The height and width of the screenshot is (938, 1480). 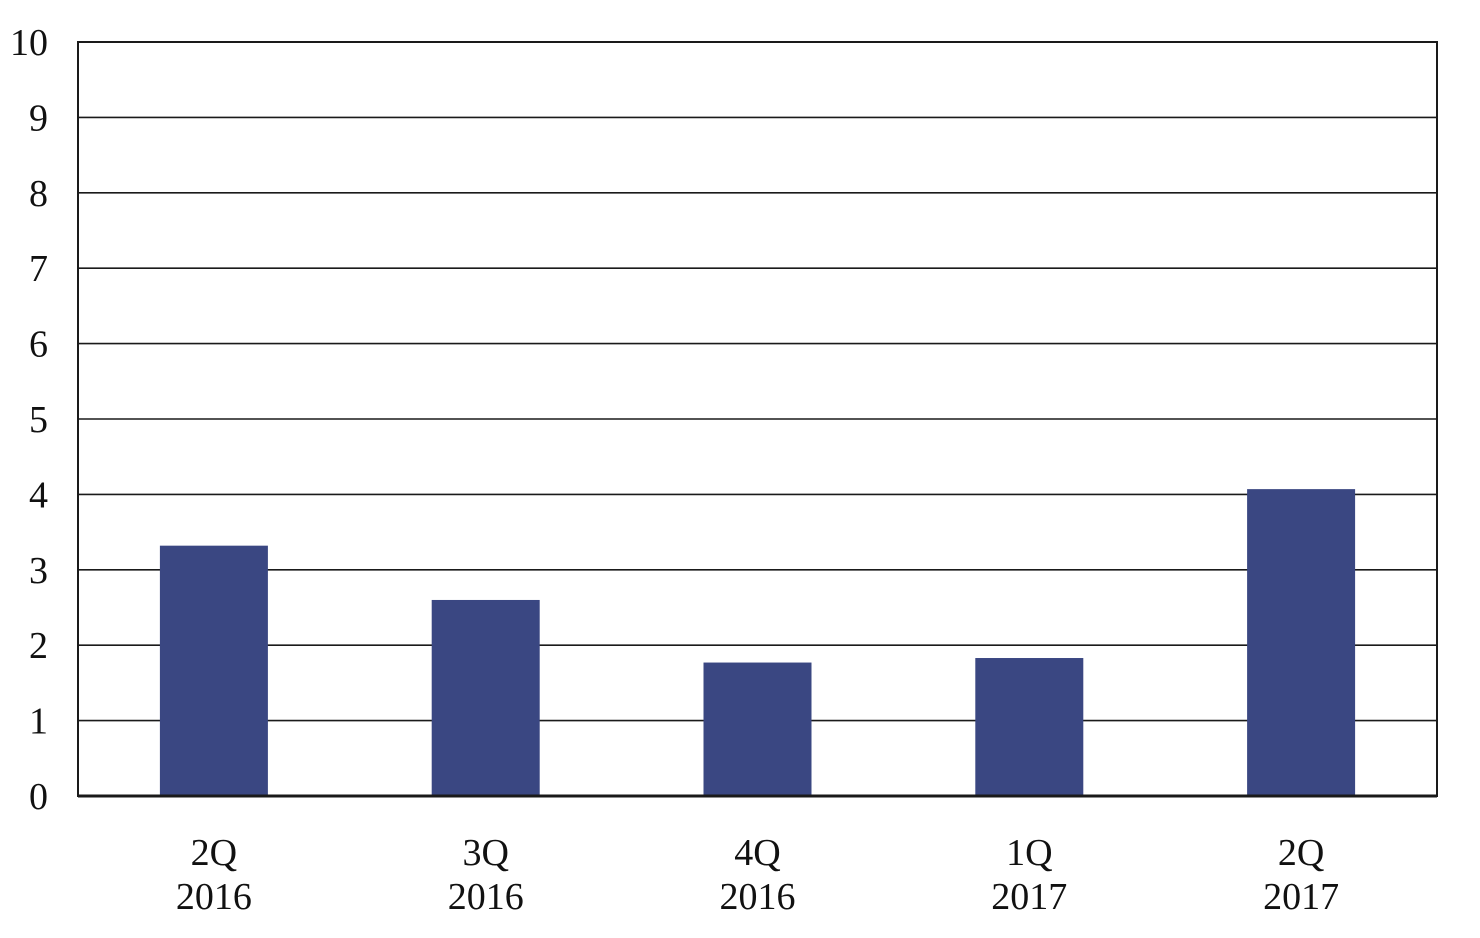 I want to click on y-tick-label: 7, so click(x=38, y=269).